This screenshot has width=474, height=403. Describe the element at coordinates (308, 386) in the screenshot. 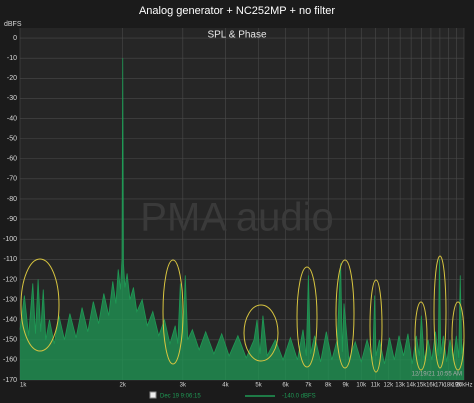

I see `x-tick-label: 7k` at that location.